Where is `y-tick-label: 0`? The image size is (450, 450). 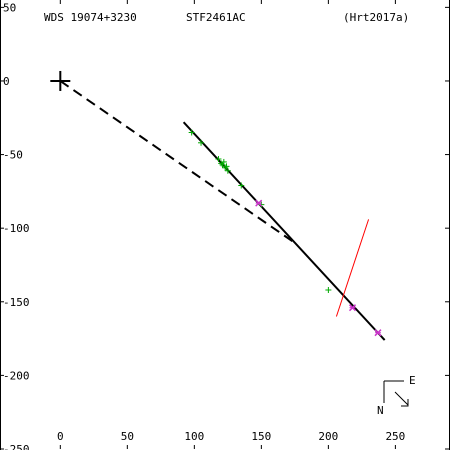
y-tick-label: 0 is located at coordinates (6, 81).